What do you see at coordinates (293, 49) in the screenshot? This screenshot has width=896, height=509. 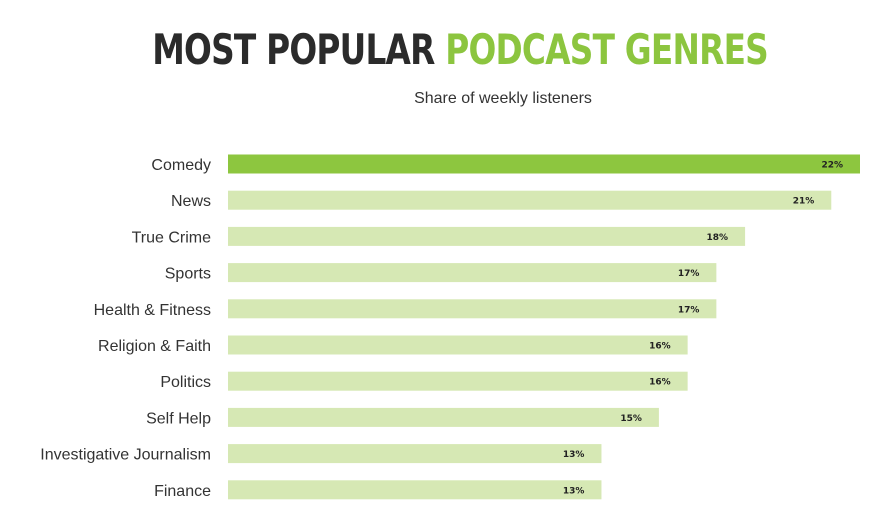 I see `title-part-dark: MOST POPULAR` at bounding box center [293, 49].